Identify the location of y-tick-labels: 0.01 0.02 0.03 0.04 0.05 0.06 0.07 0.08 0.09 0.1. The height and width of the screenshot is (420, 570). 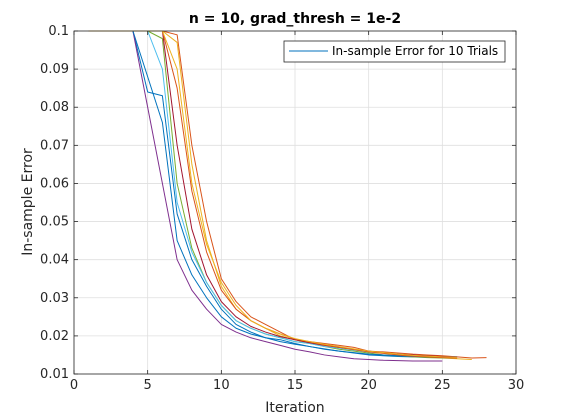
(54, 203).